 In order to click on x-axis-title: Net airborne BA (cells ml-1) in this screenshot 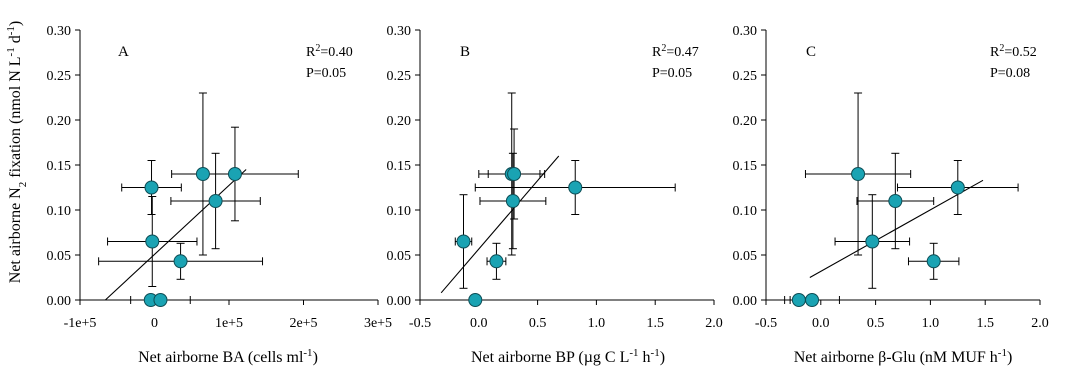, I will do `click(228, 356)`.